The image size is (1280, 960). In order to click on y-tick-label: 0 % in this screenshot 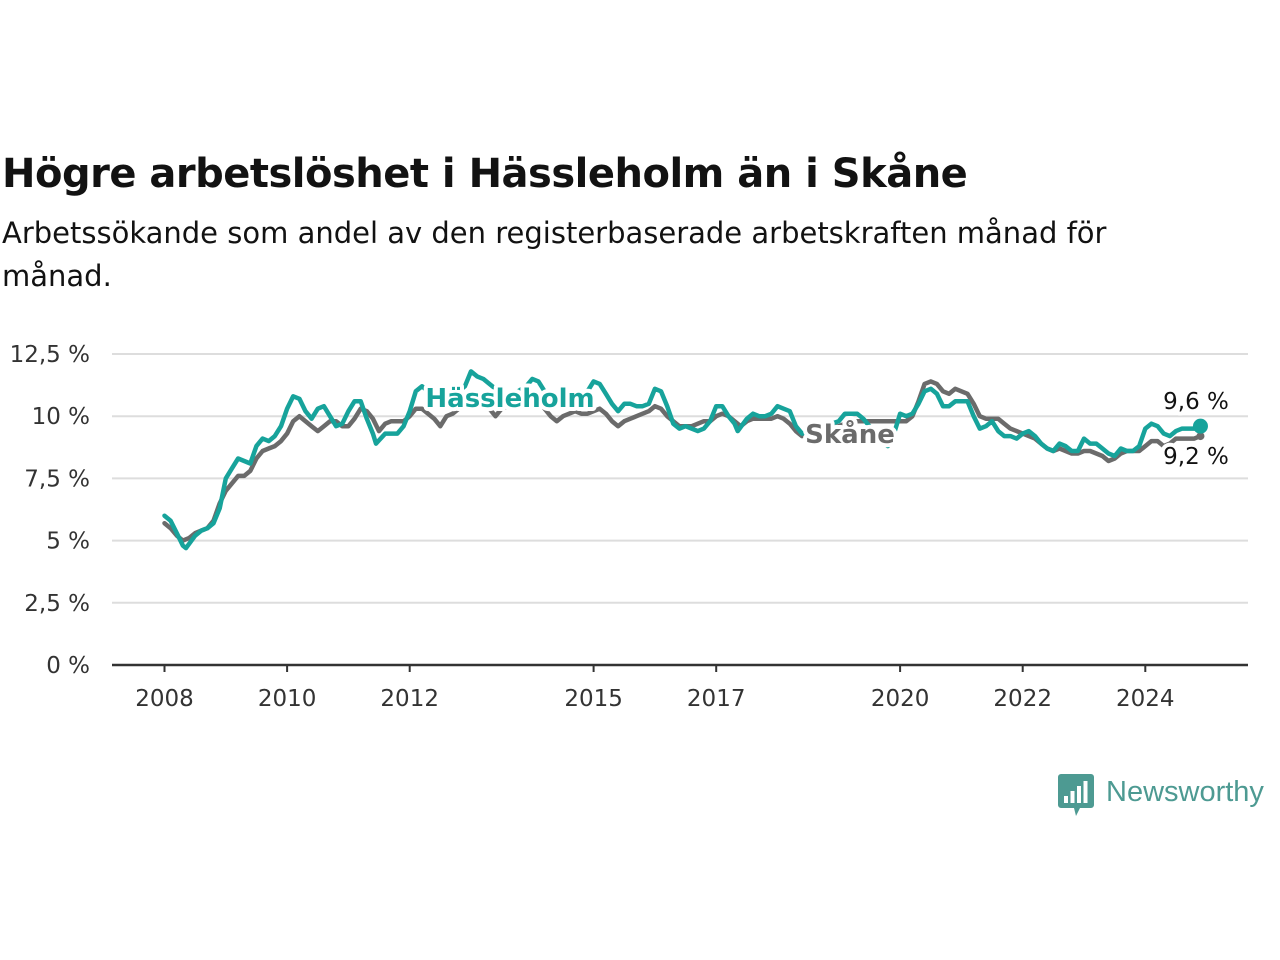, I will do `click(68, 666)`.